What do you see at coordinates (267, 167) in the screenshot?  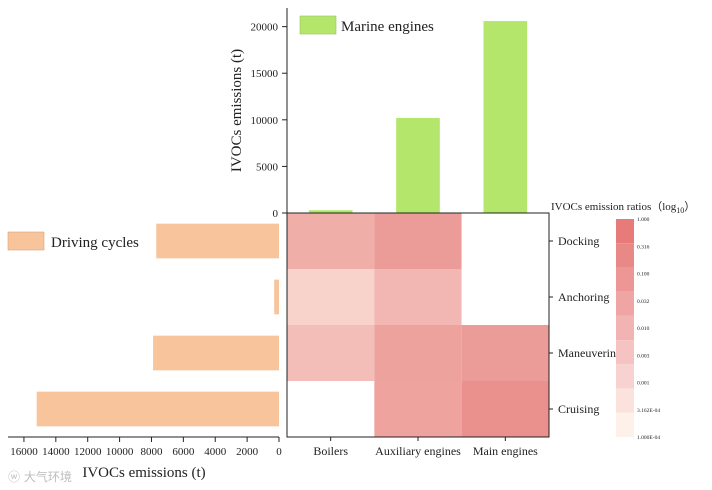 I see `top-y-tick-label-1: 5000` at bounding box center [267, 167].